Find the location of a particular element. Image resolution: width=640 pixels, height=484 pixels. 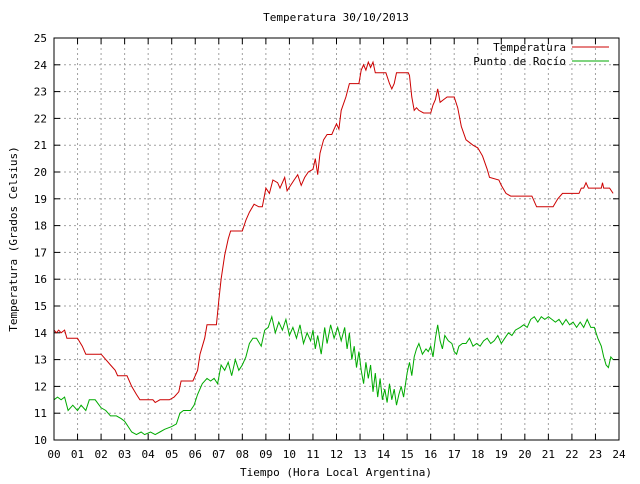

x-tick-label: 12 is located at coordinates (336, 454).